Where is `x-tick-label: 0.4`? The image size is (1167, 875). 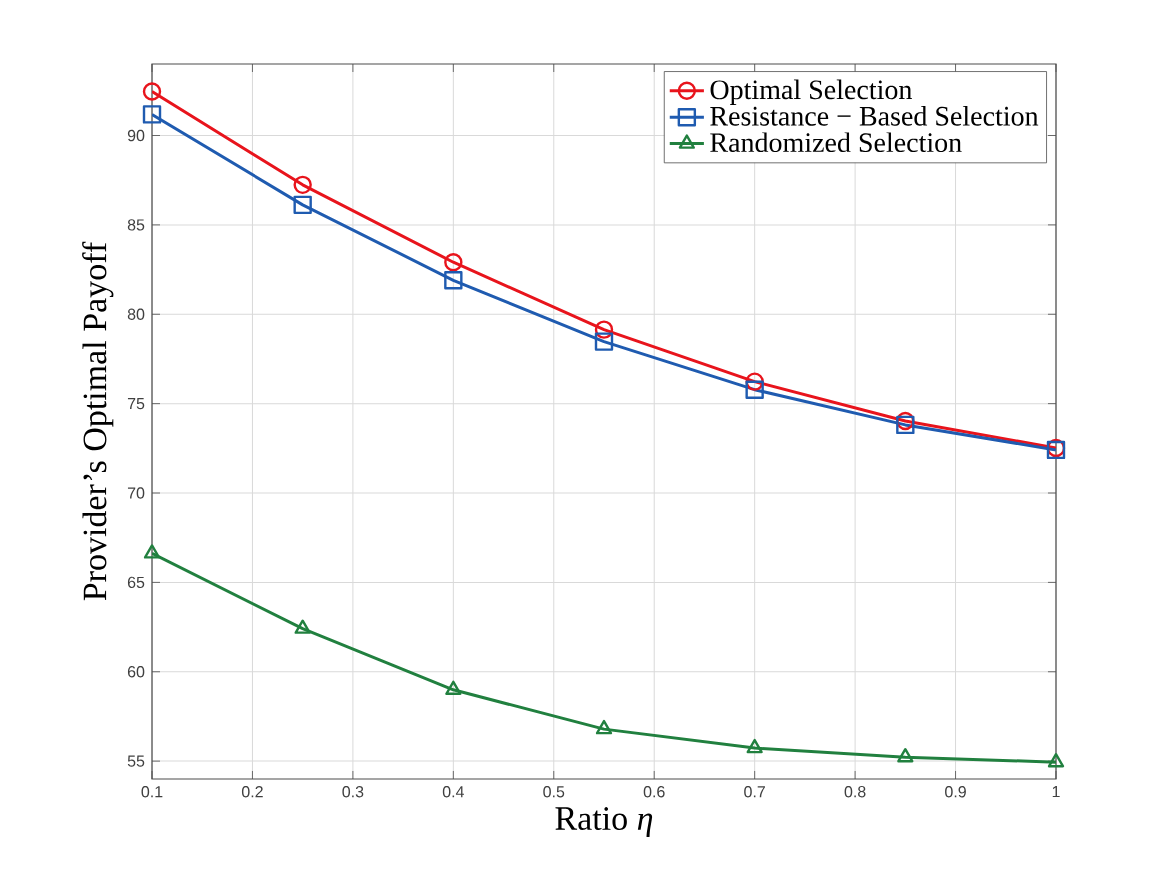 x-tick-label: 0.4 is located at coordinates (453, 792).